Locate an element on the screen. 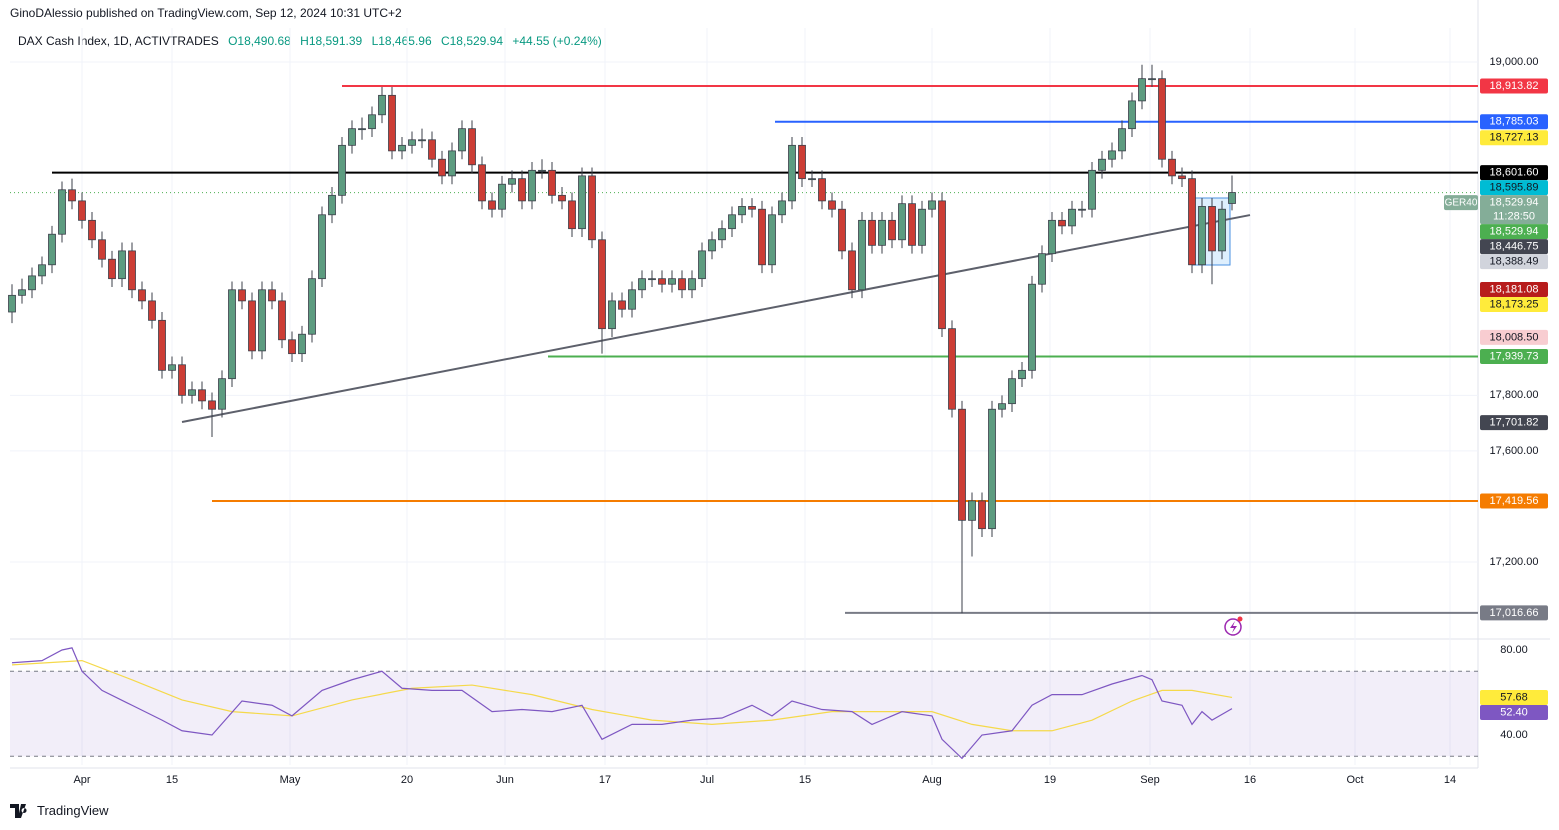  price-tag-label: 17,419.56 is located at coordinates (1514, 501).